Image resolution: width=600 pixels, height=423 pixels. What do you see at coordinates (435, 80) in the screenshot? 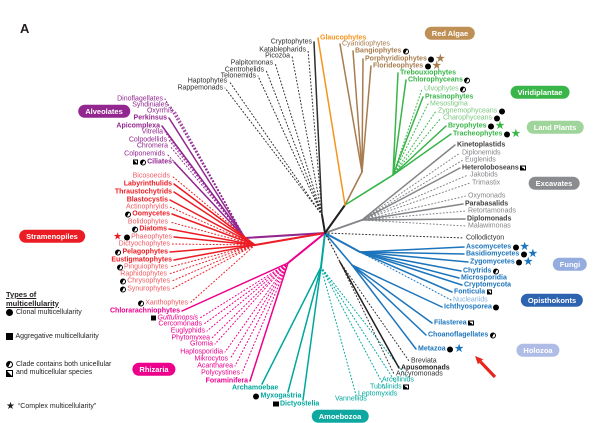
I see `taxon-name: Chlorophyceans` at bounding box center [435, 80].